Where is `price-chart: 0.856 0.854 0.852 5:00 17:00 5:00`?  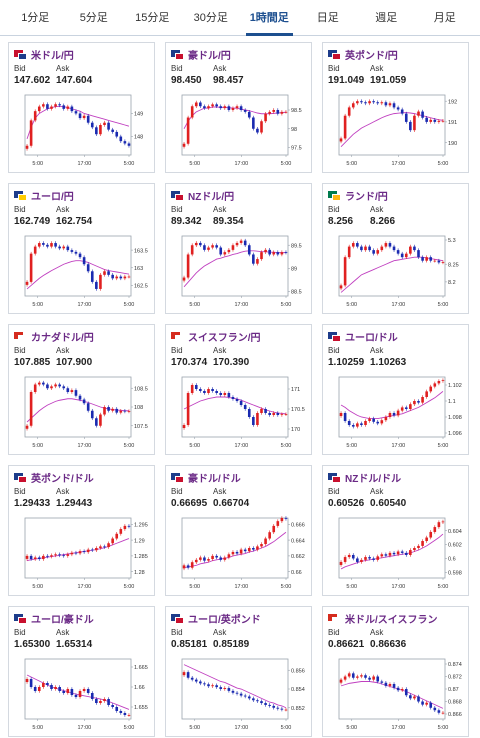 price-chart: 0.856 0.854 0.852 5:00 17:00 5:00 is located at coordinates (239, 694).